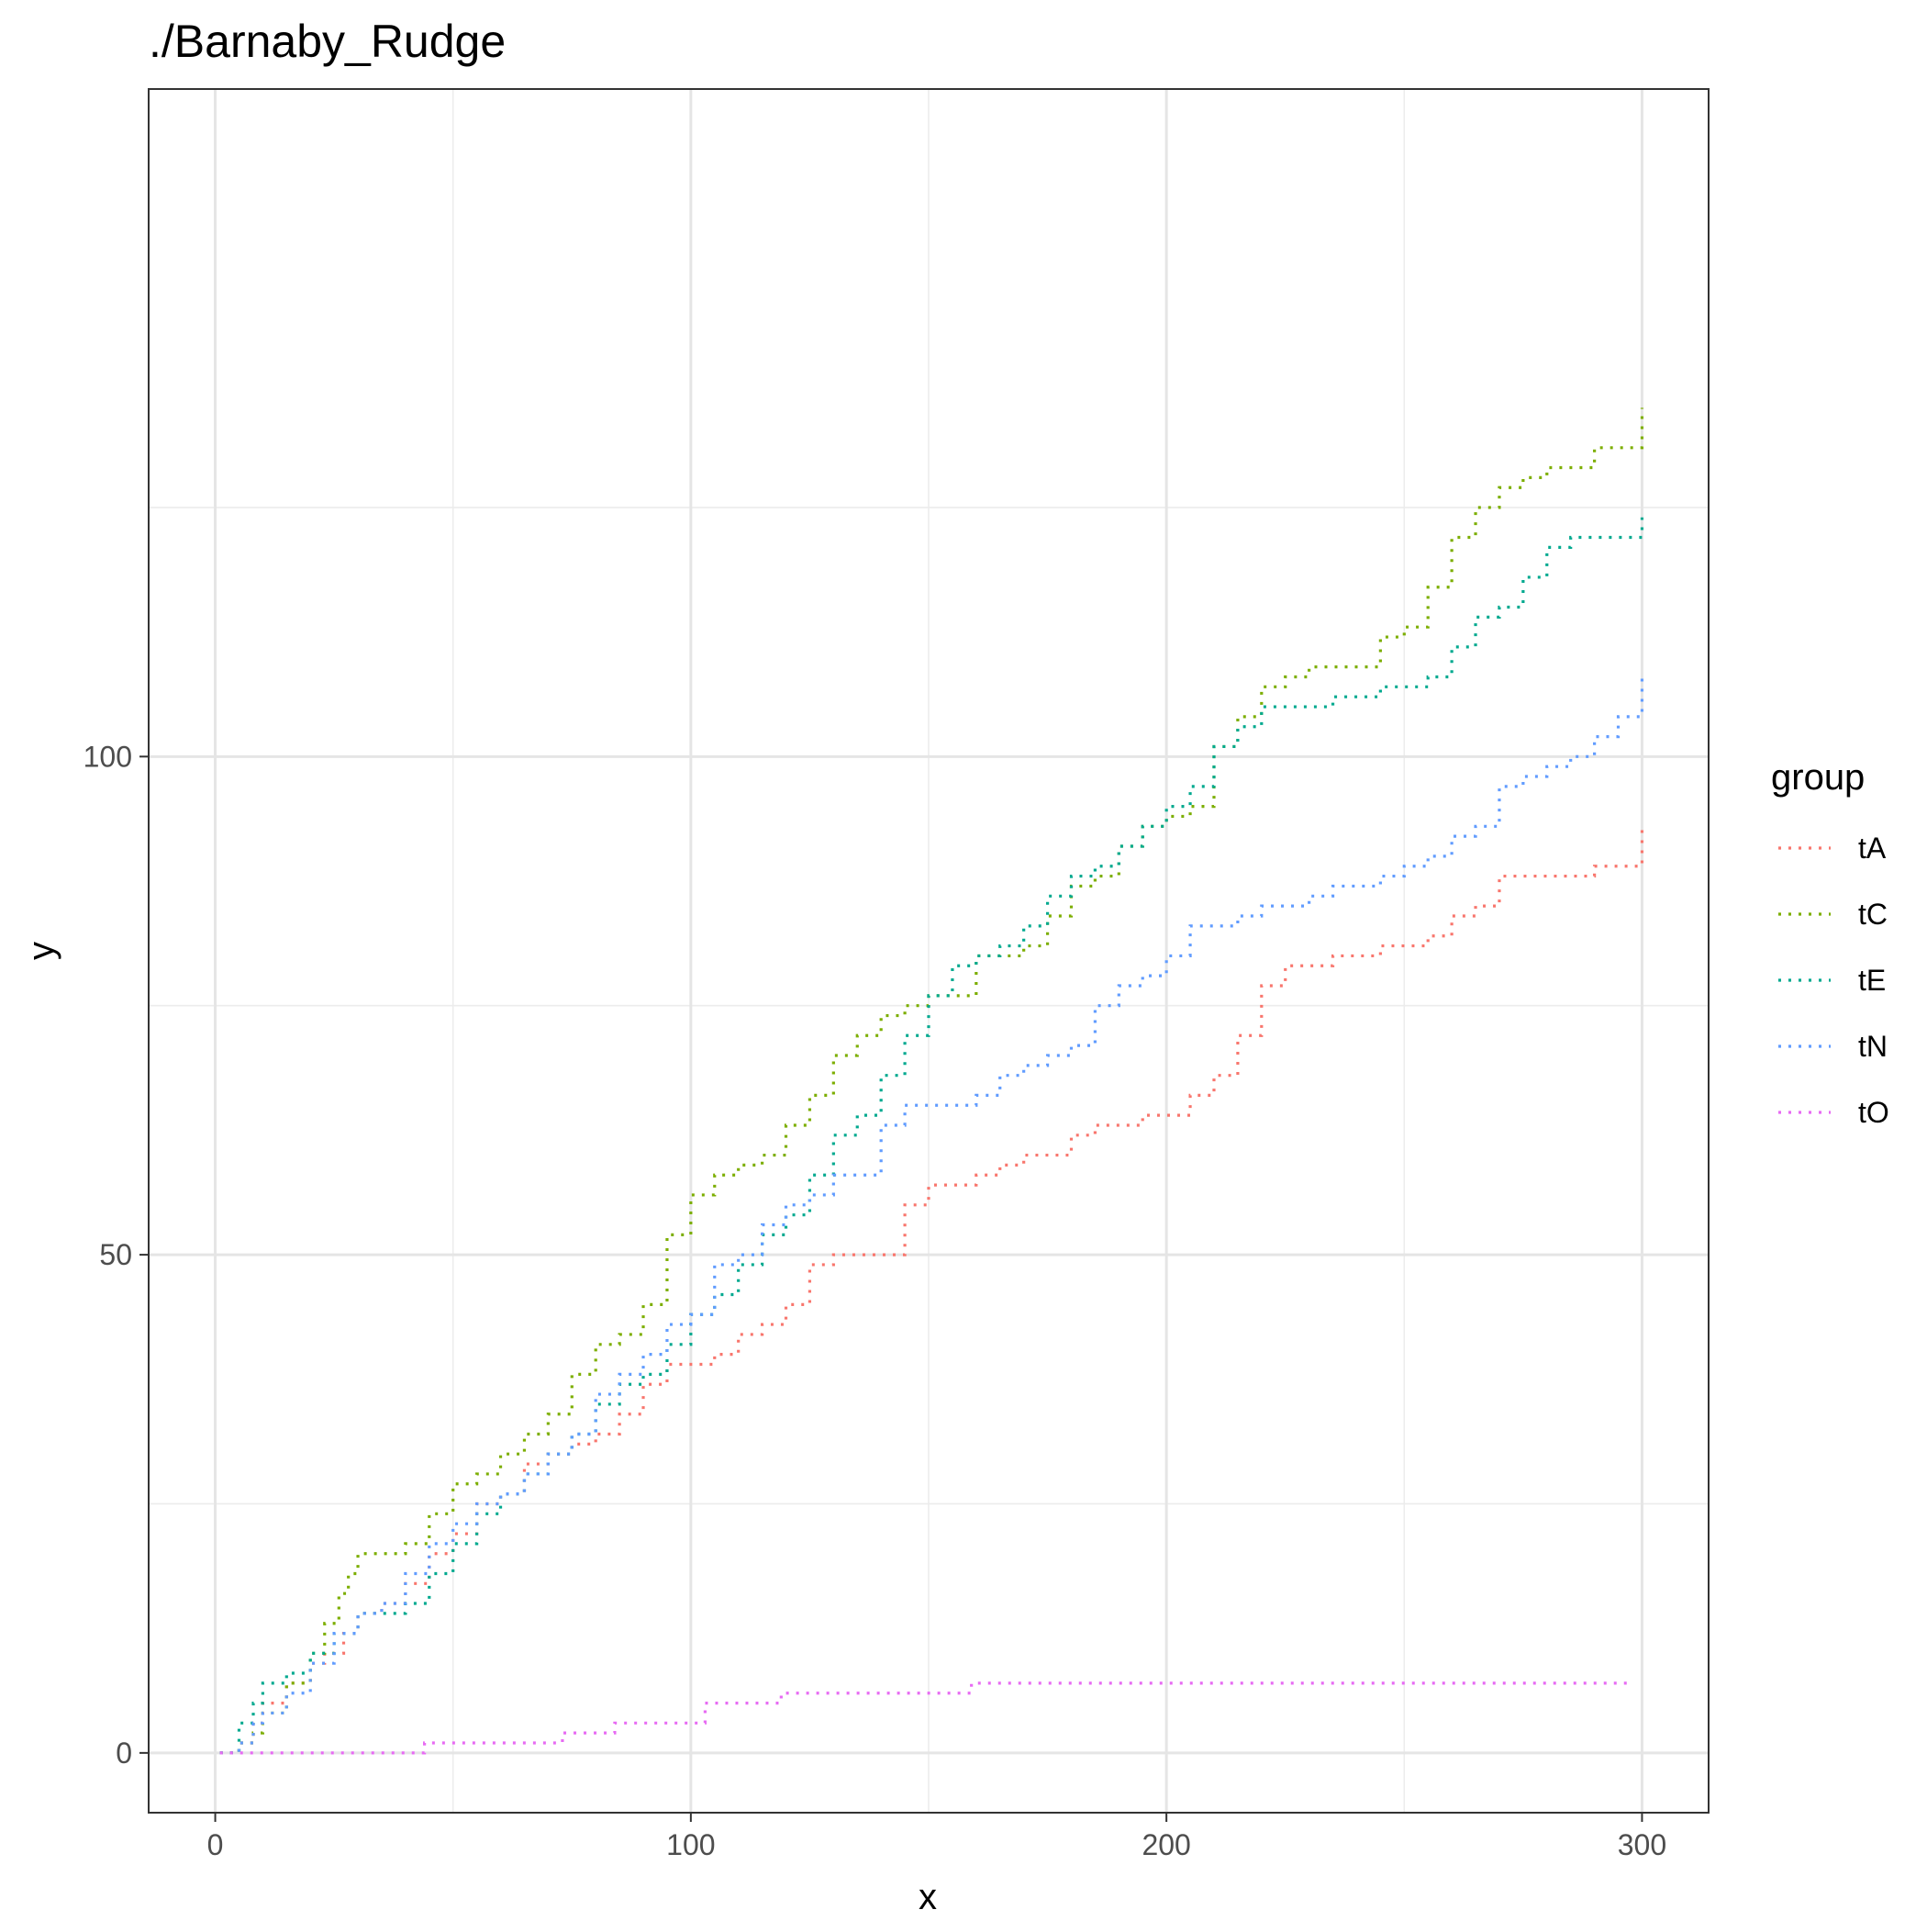 Image resolution: width=1927 pixels, height=1932 pixels. I want to click on y-tick-label: 50, so click(115, 1254).